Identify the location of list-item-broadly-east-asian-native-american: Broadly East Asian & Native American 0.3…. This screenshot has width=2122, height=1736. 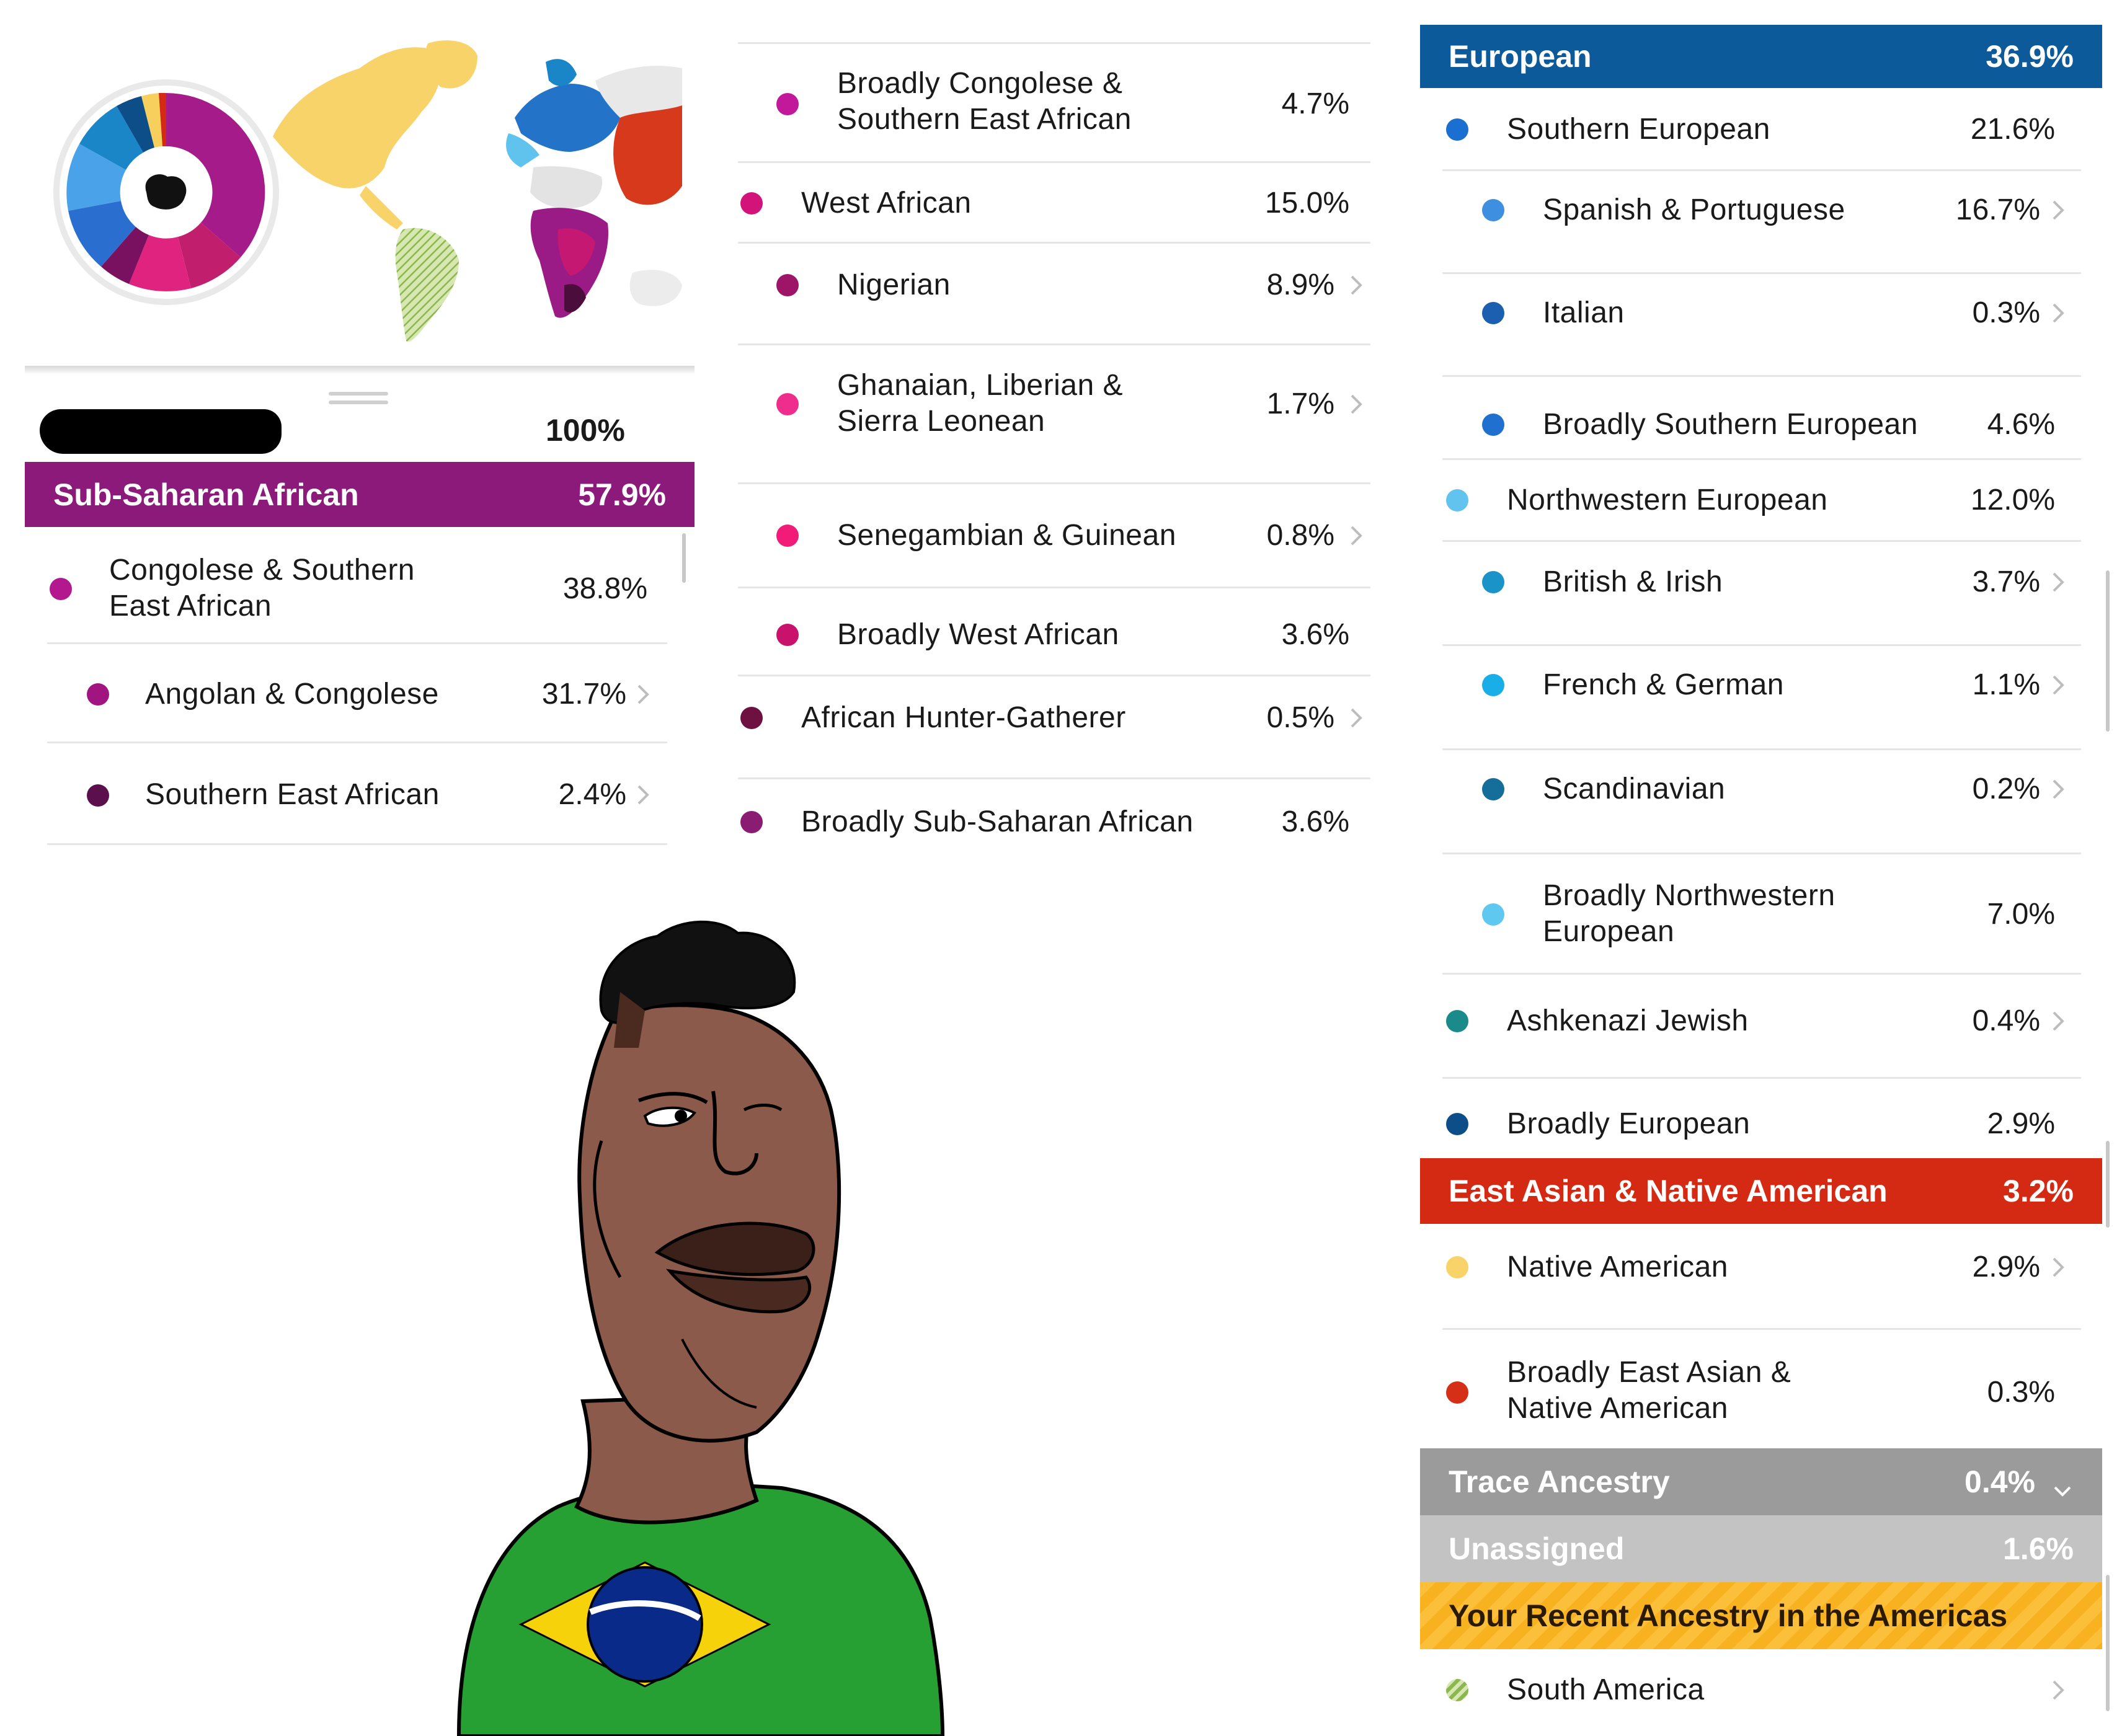
(1752, 1388).